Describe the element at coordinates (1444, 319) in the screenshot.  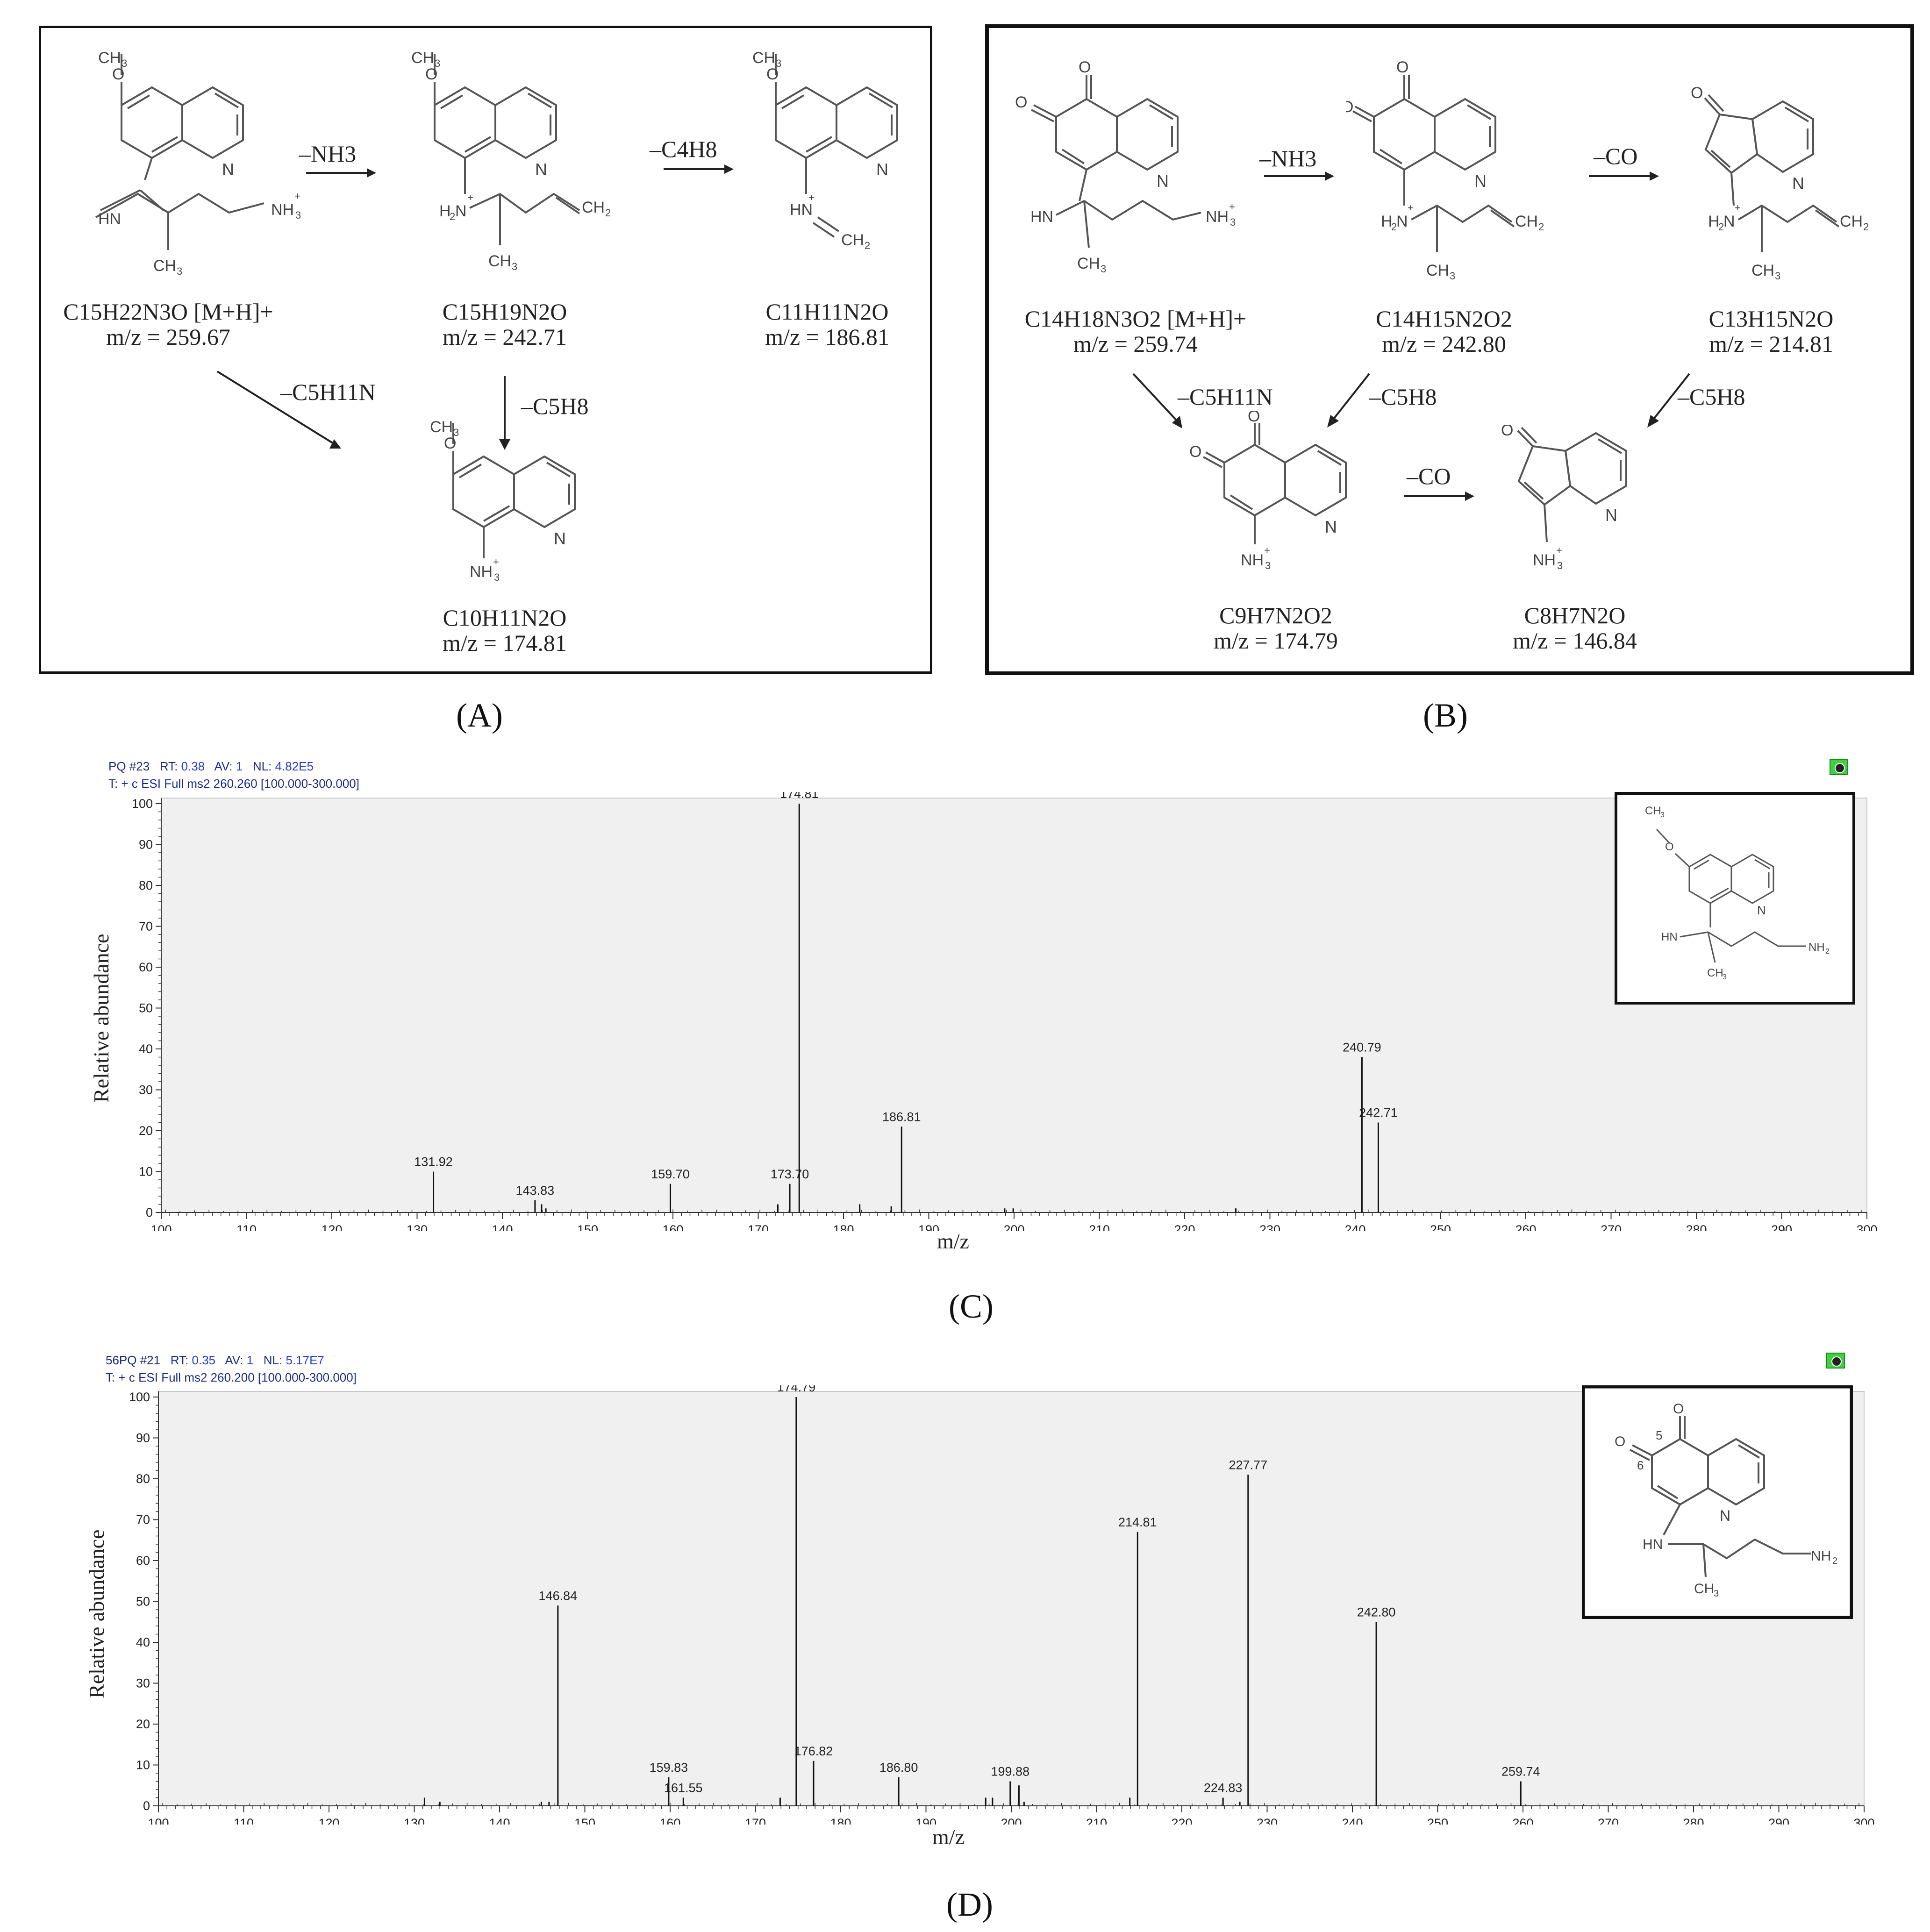
I see `formula-b2: C14H15N2O2` at that location.